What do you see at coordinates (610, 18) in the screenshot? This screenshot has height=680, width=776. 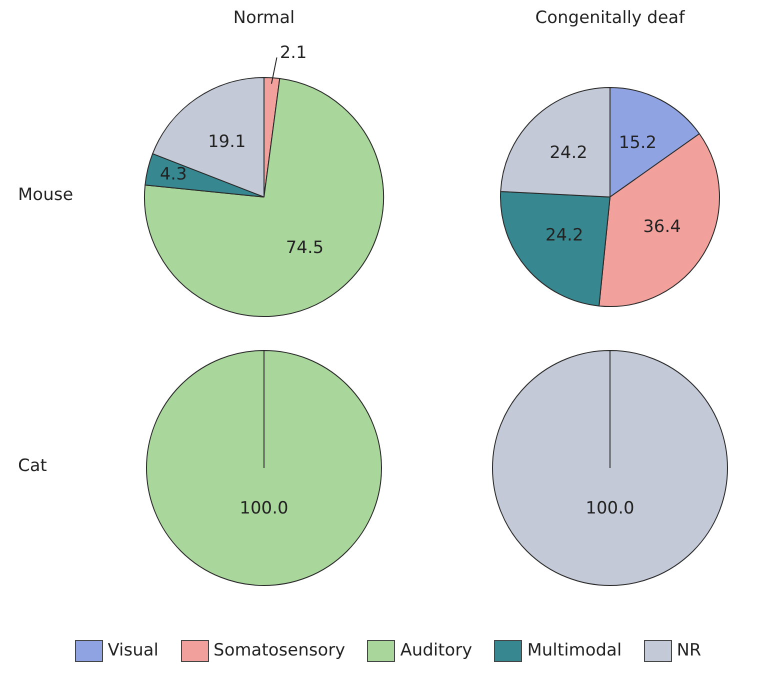 I see `chart-title: Congenitally deaf` at bounding box center [610, 18].